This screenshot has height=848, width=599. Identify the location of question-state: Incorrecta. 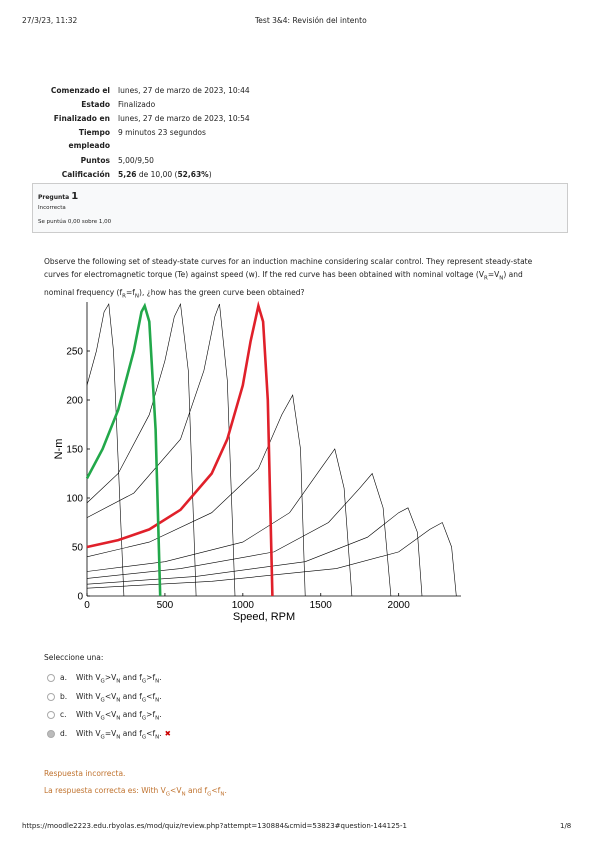
(52, 208).